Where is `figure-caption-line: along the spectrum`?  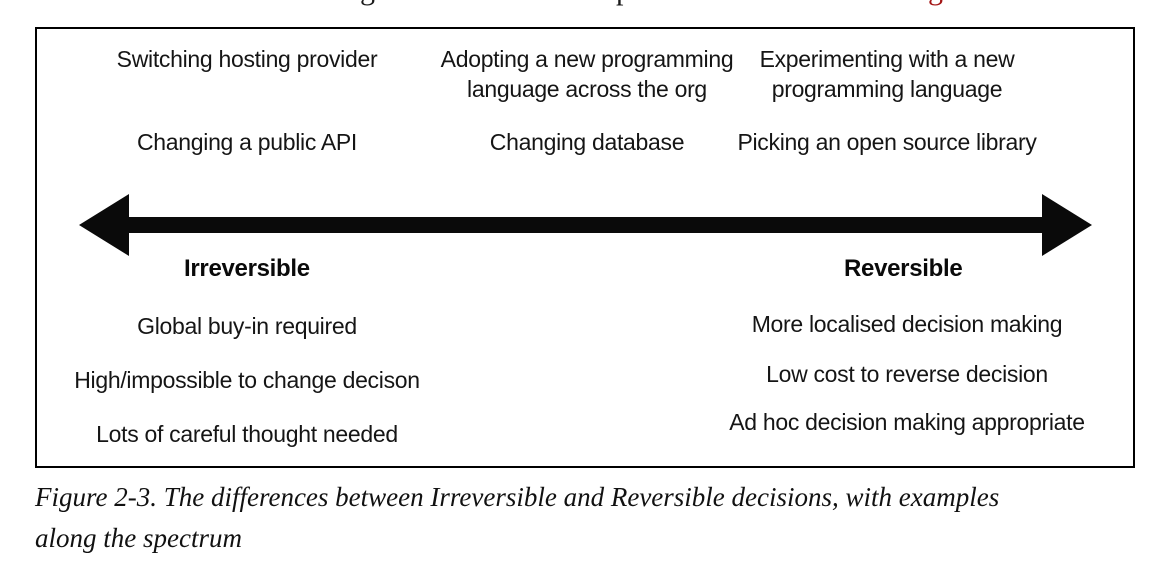
figure-caption-line: along the spectrum is located at coordinates (138, 538).